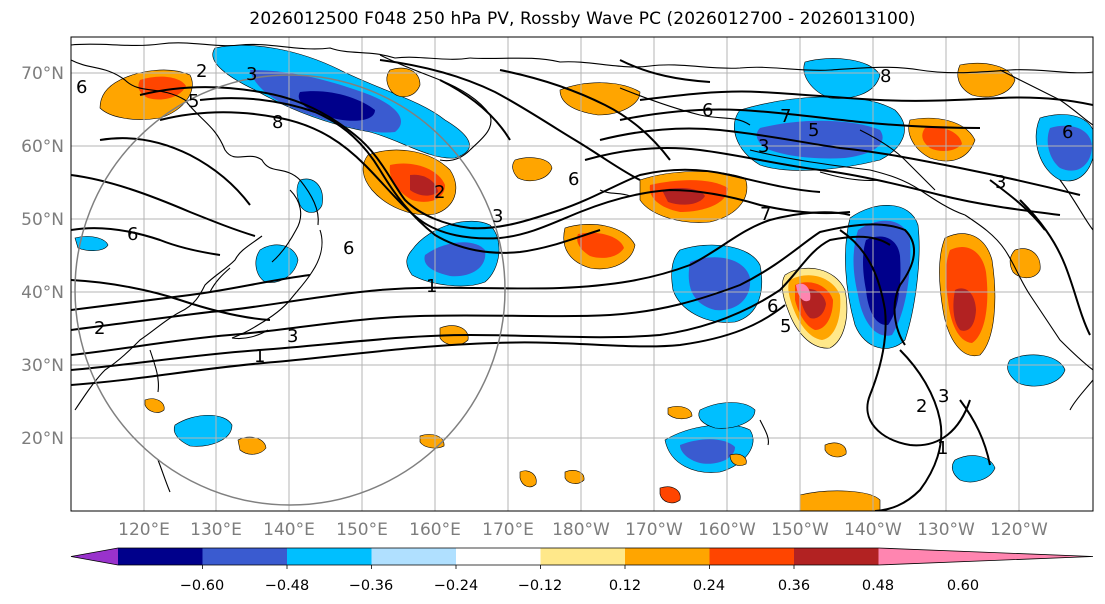  I want to click on colorbar-outline, so click(582, 556).